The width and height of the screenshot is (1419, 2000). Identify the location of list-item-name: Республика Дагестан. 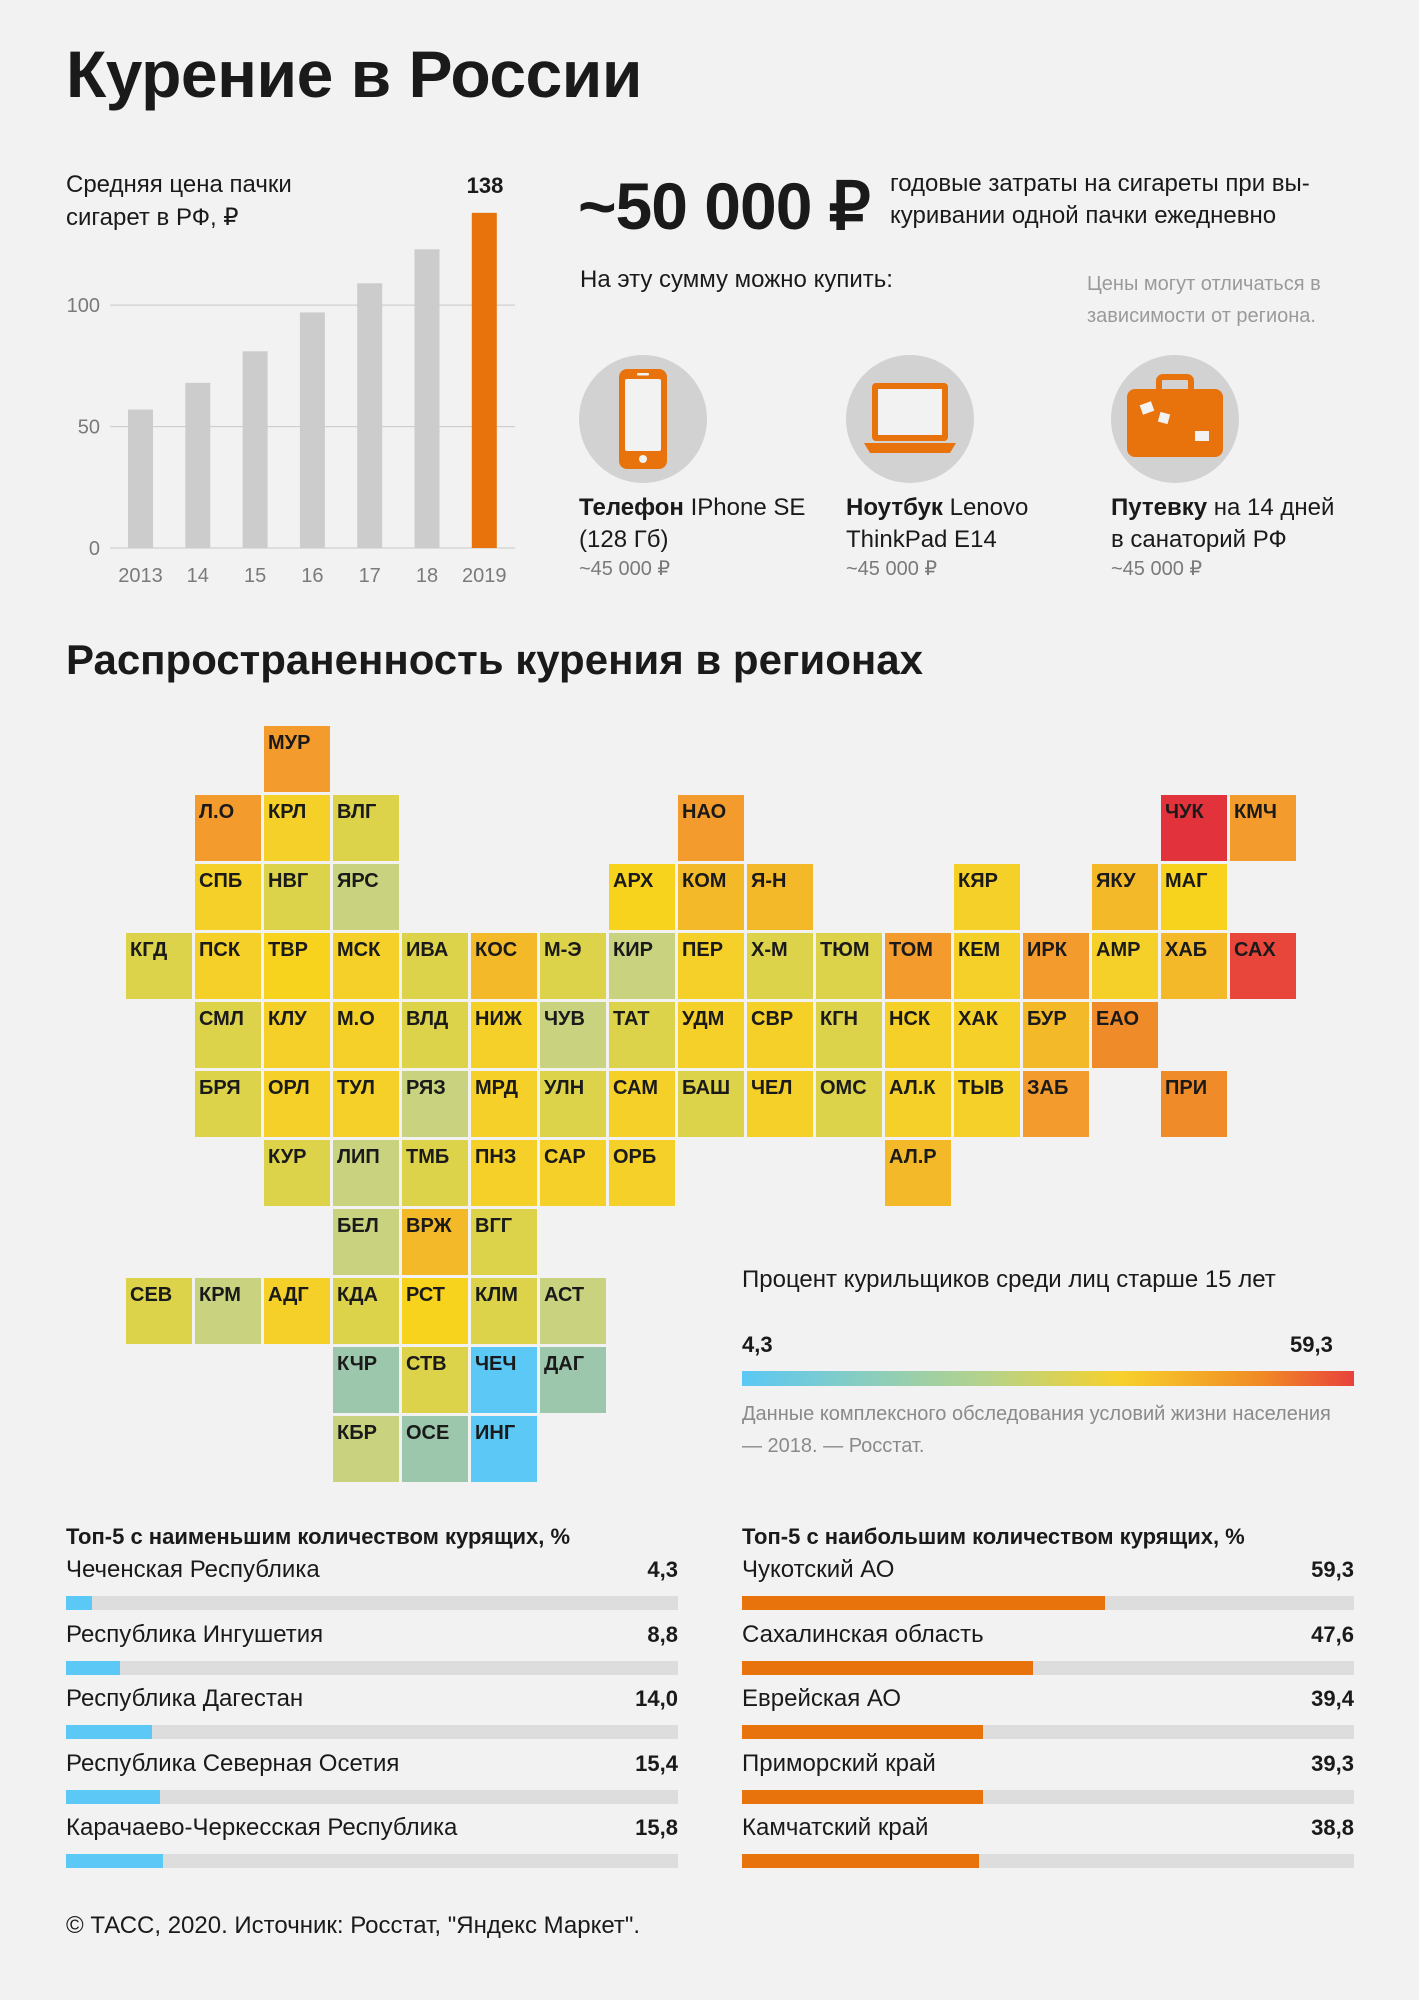
(185, 1698).